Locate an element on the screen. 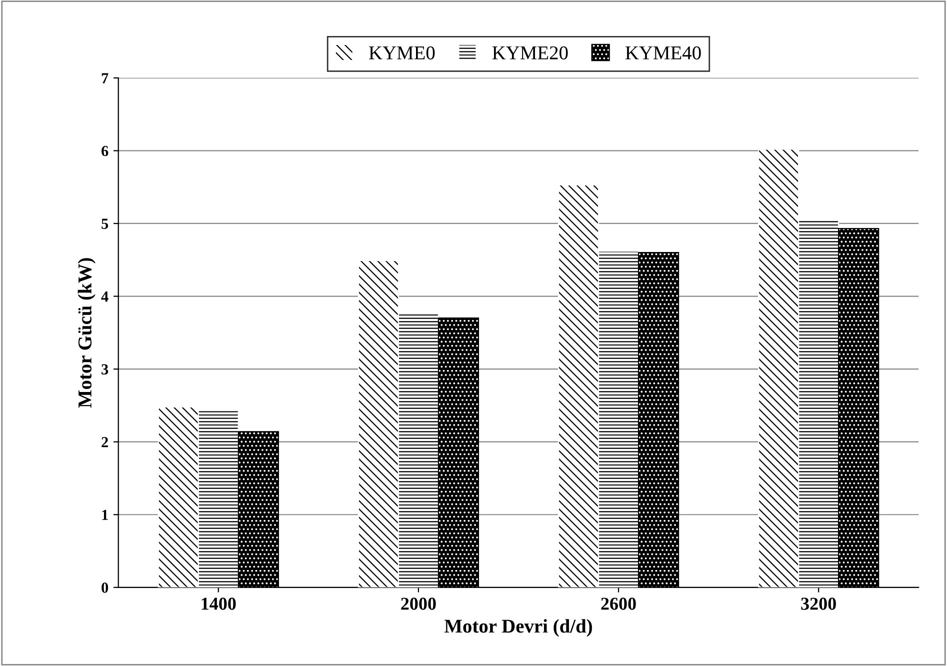  y-tick-label: 5 is located at coordinates (105, 223).